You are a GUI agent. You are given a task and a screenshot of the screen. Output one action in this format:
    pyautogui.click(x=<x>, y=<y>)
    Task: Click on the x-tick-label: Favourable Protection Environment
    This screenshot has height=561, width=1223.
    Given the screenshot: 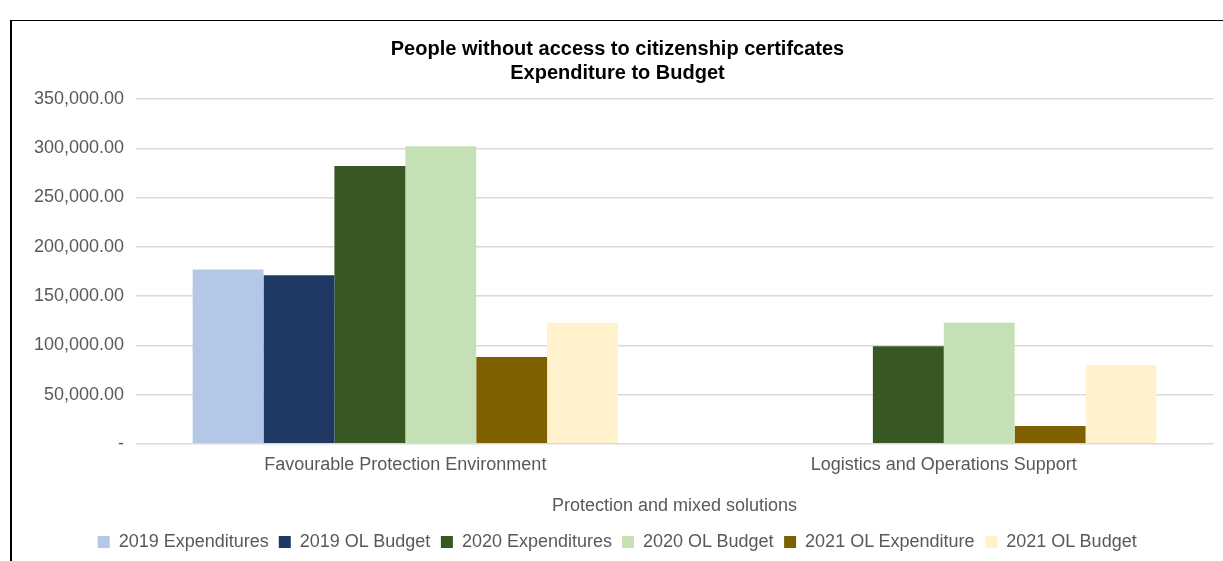 What is the action you would take?
    pyautogui.click(x=405, y=463)
    